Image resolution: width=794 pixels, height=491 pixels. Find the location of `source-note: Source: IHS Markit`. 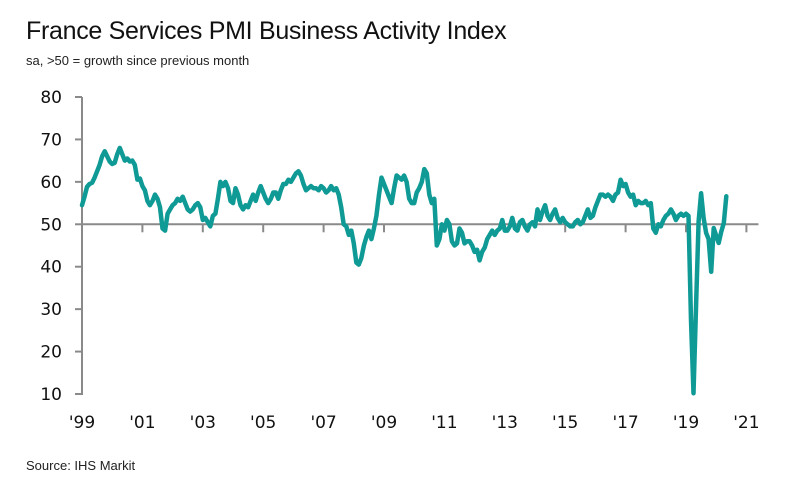

source-note: Source: IHS Markit is located at coordinates (81, 465).